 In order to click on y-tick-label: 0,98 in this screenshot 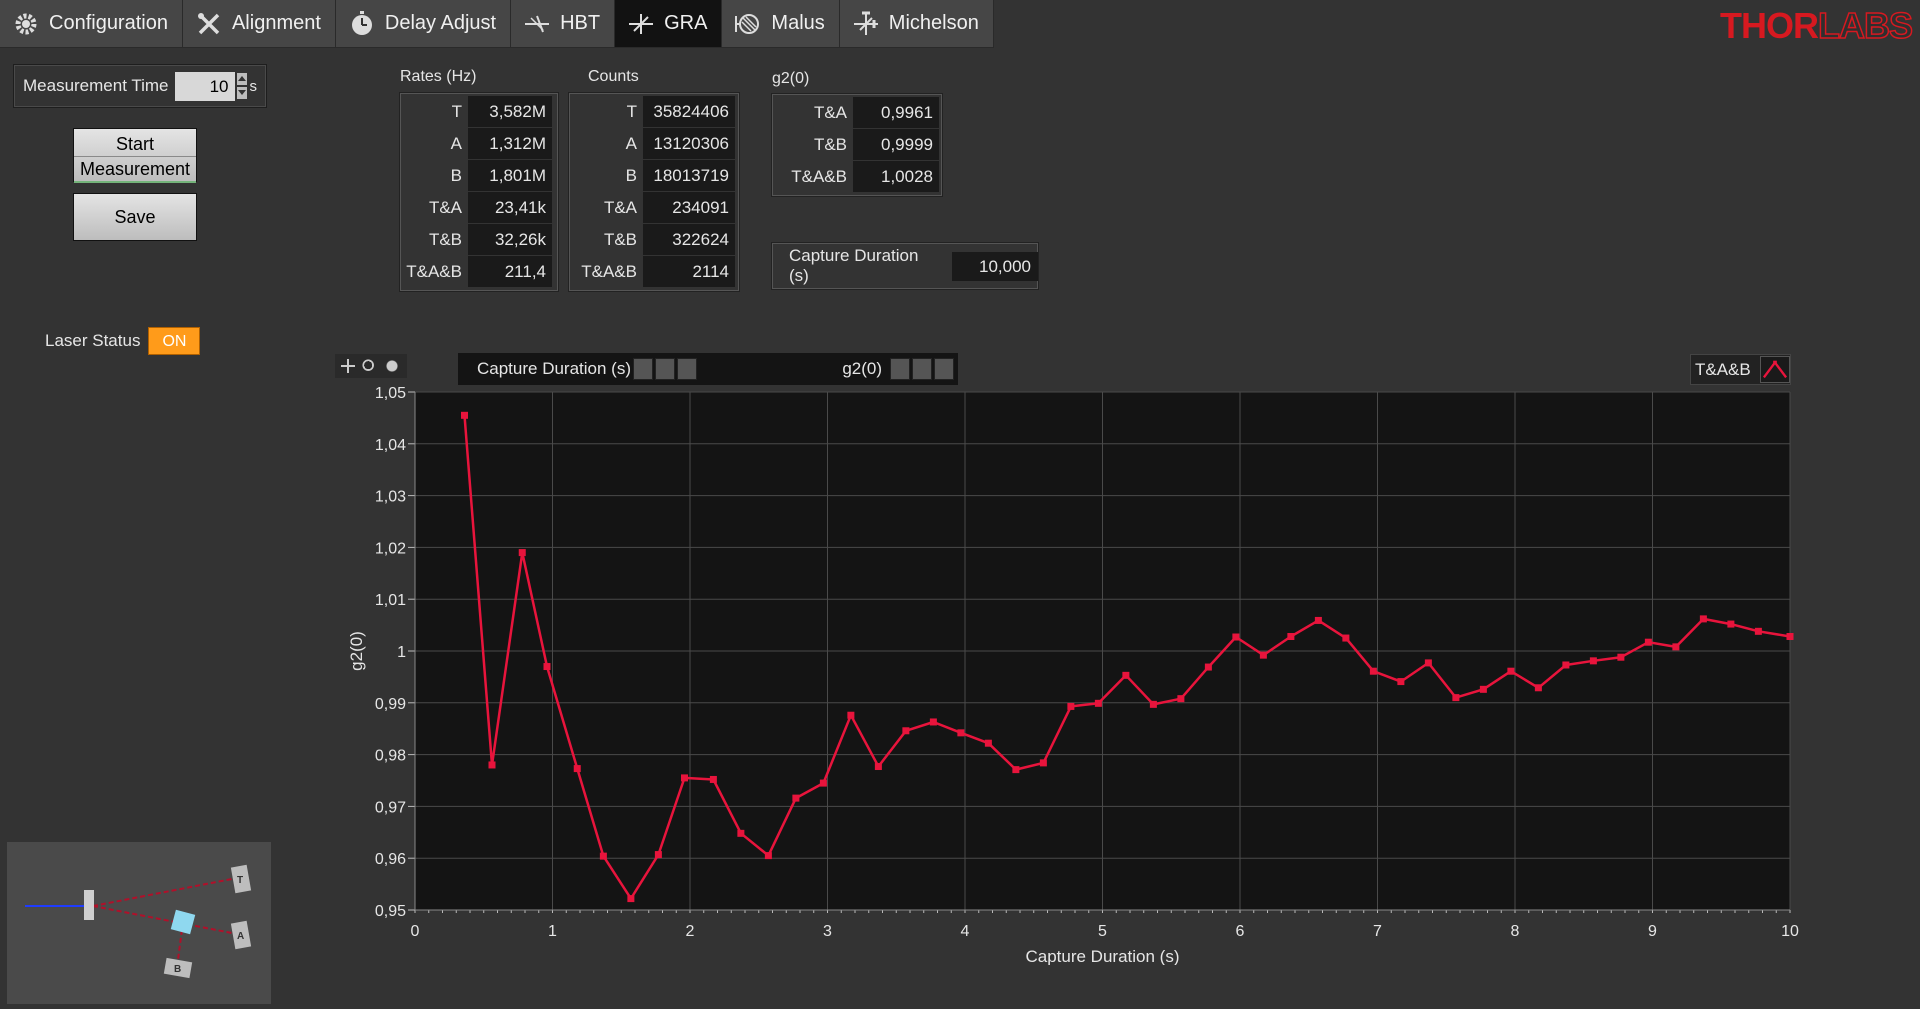, I will do `click(390, 756)`.